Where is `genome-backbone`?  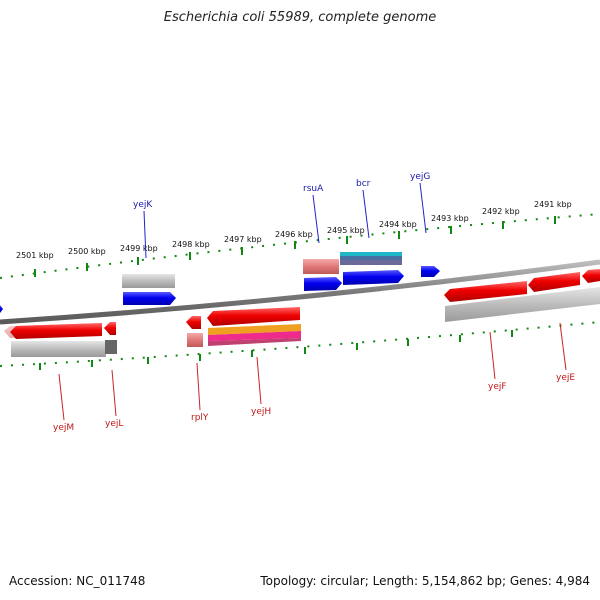 genome-backbone is located at coordinates (300, 292).